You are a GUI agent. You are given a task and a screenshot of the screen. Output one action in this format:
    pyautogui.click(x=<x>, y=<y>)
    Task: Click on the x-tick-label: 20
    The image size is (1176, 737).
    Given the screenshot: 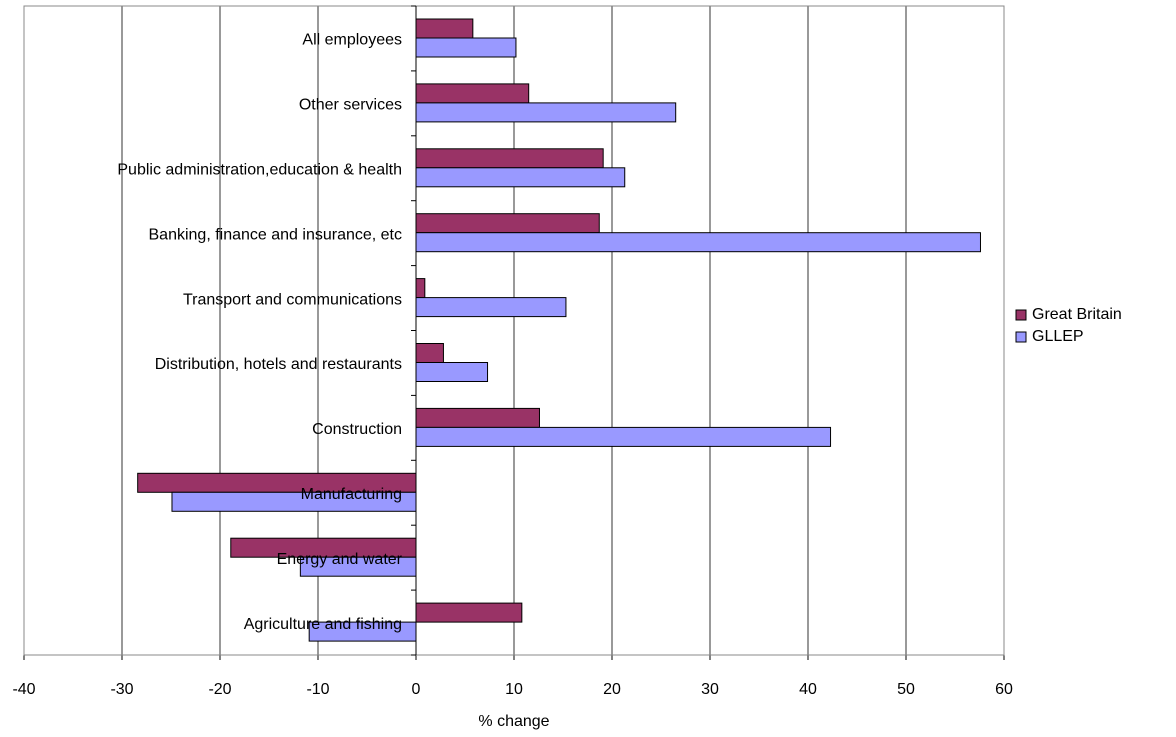 What is the action you would take?
    pyautogui.click(x=612, y=689)
    